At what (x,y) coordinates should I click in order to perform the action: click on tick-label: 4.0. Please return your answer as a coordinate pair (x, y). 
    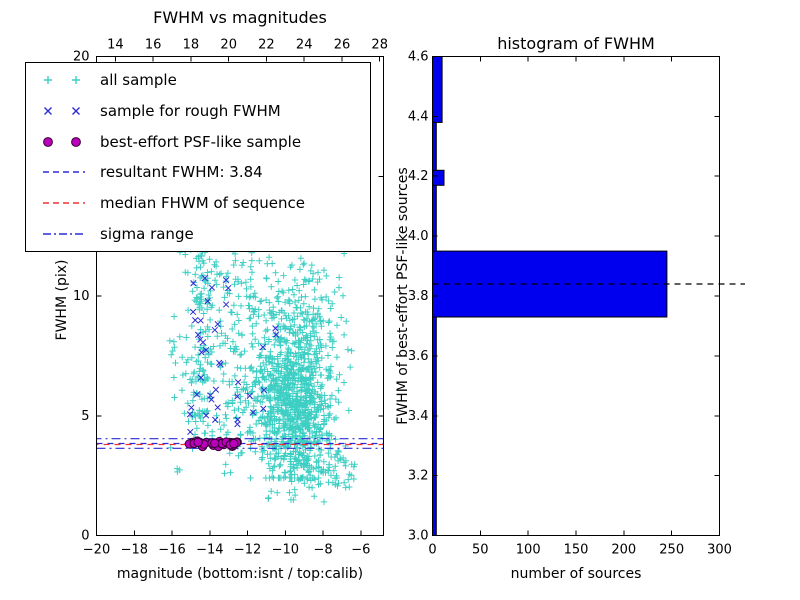
    Looking at the image, I should click on (418, 236).